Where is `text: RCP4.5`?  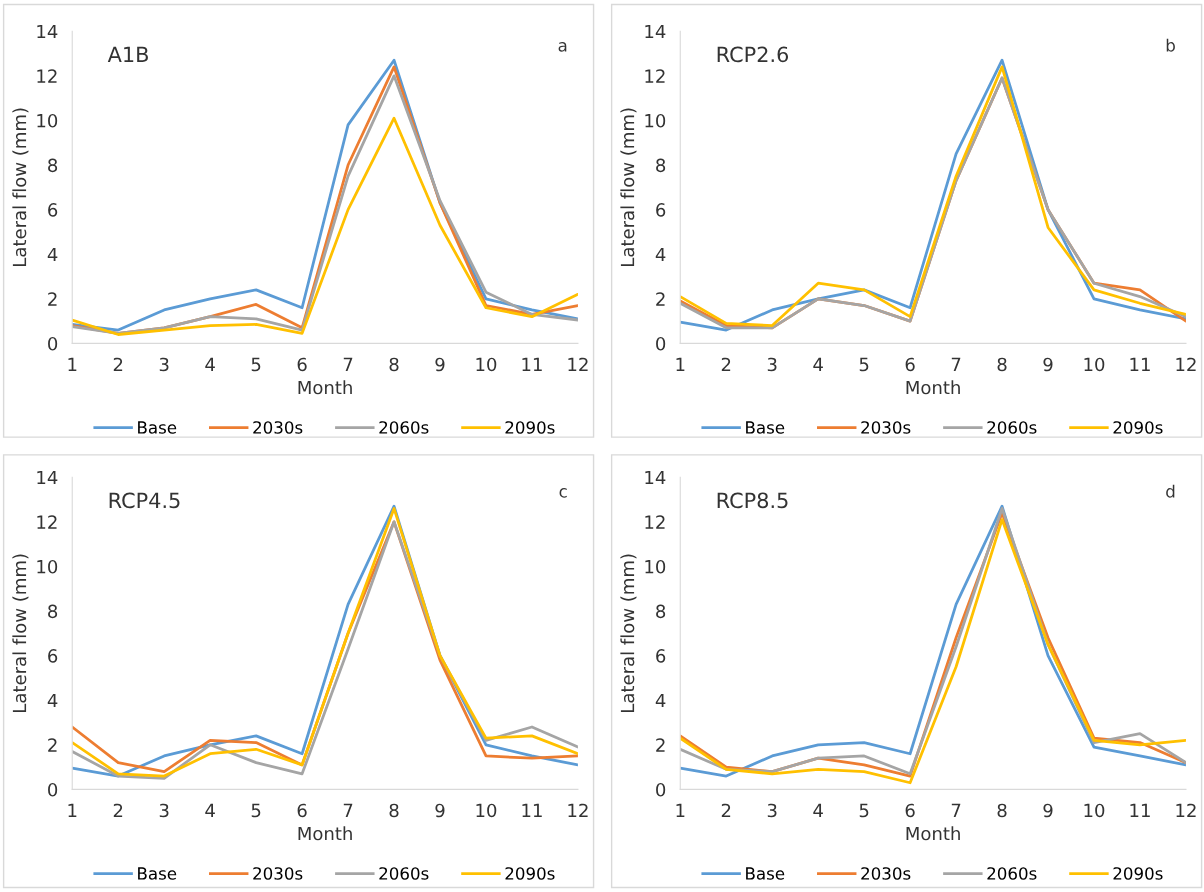 text: RCP4.5 is located at coordinates (144, 500).